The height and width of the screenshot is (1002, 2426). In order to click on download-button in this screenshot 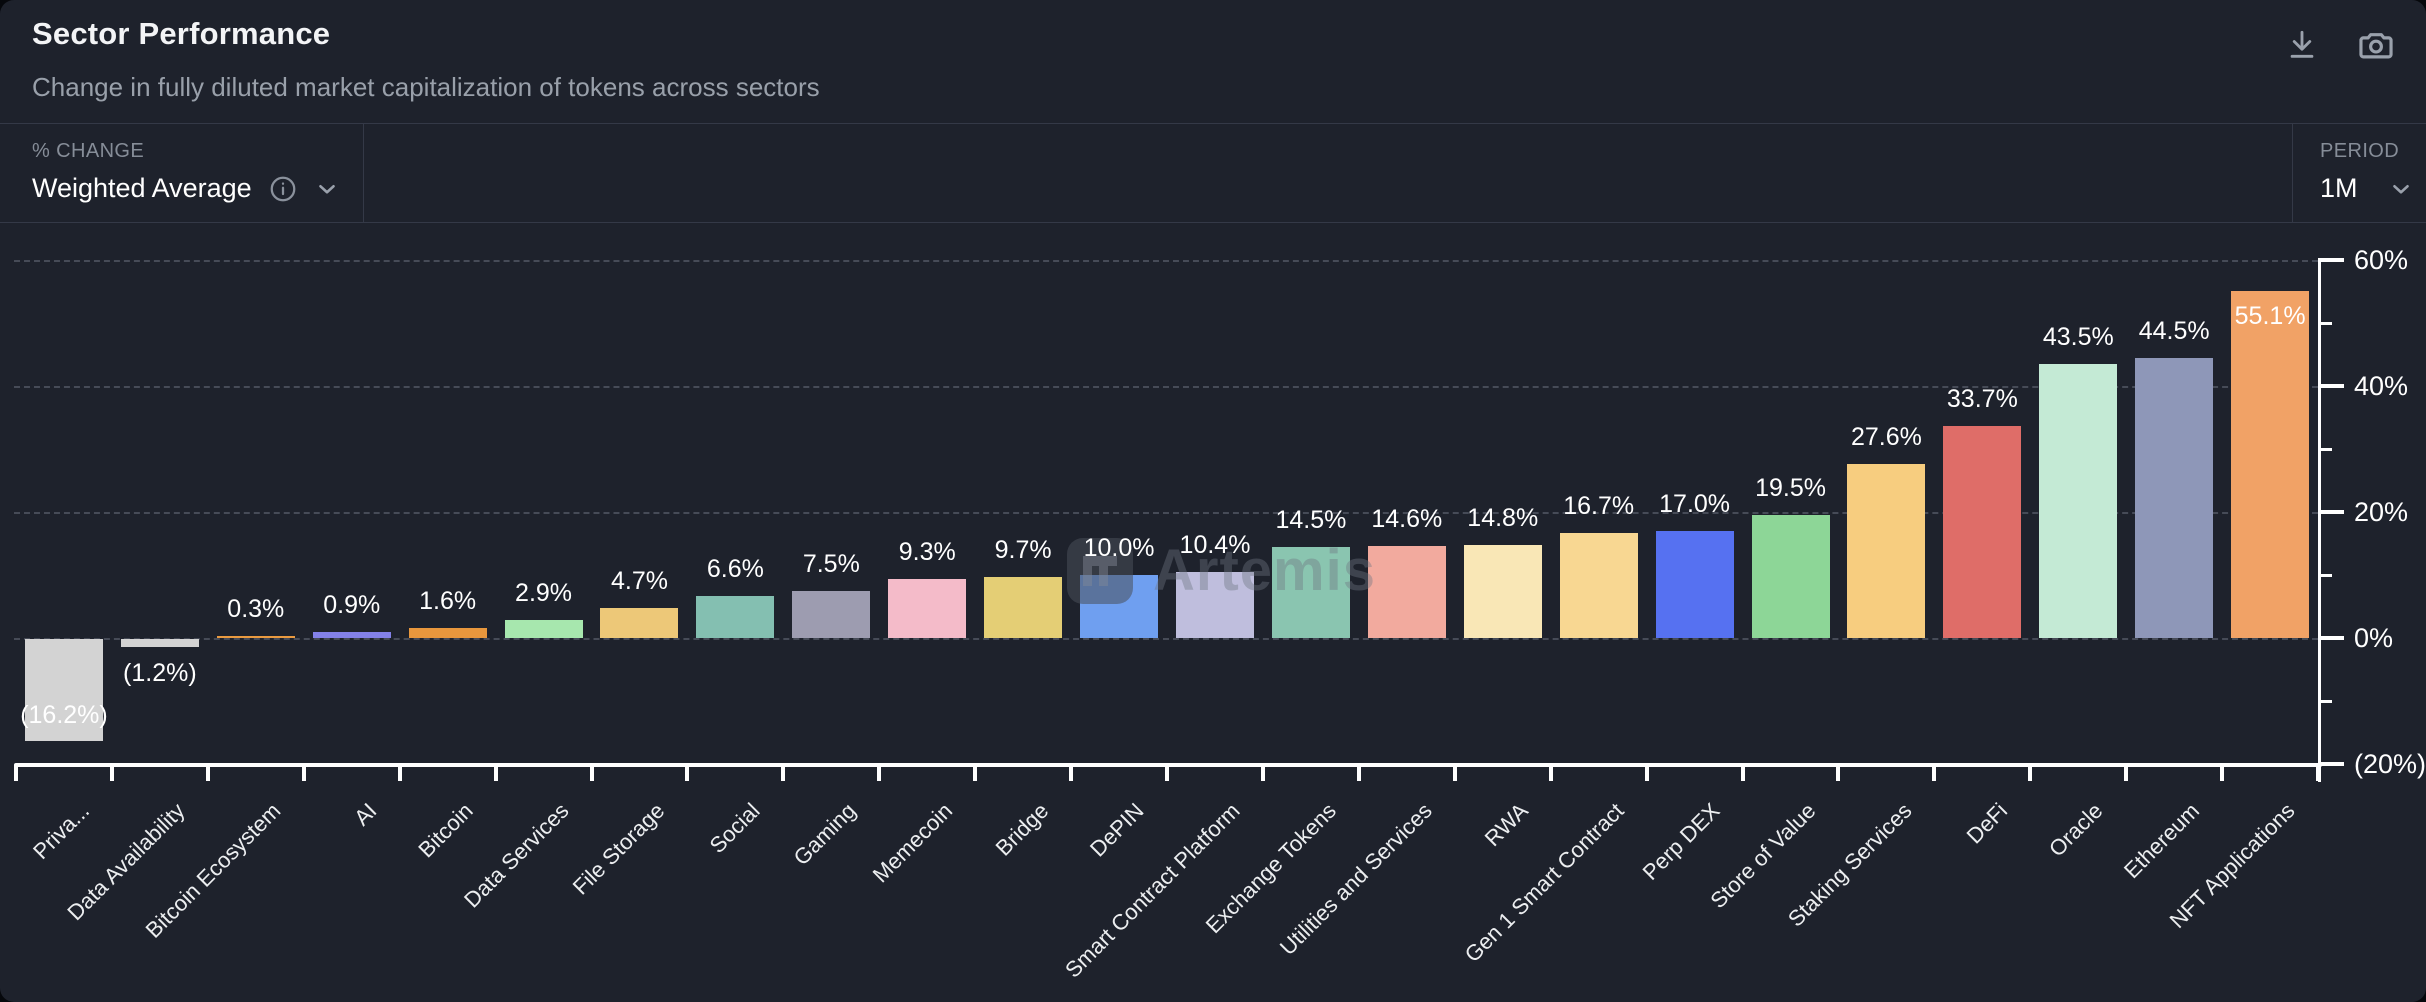, I will do `click(2302, 46)`.